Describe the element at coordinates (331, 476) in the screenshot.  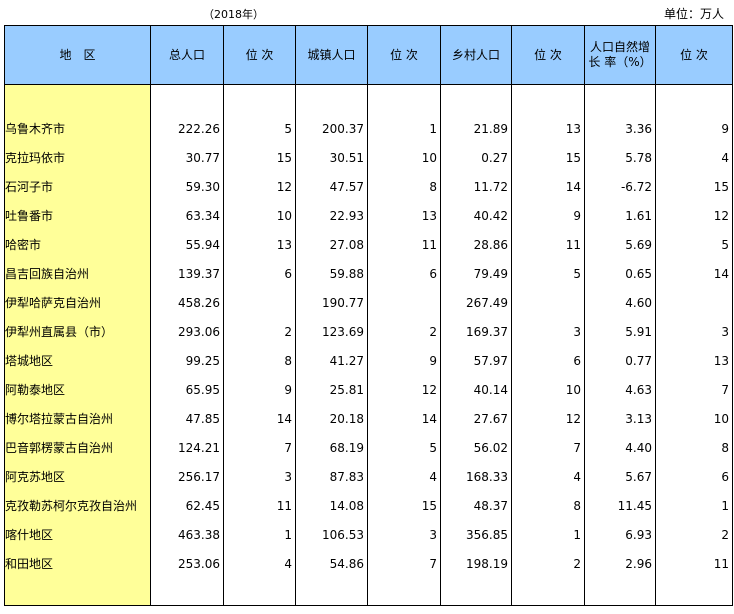
I see `cell-urban: 87.83` at that location.